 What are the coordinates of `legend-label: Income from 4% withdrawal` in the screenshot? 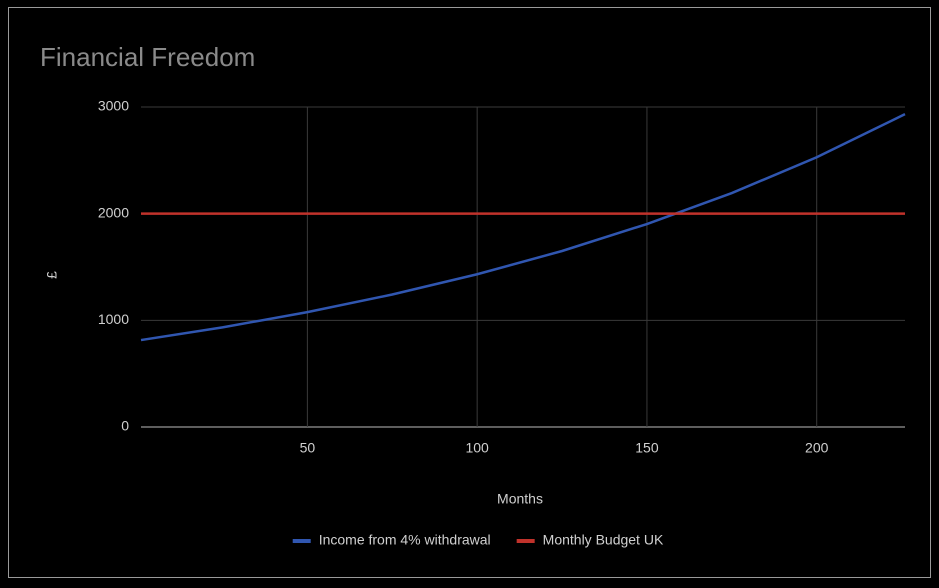 It's located at (405, 540).